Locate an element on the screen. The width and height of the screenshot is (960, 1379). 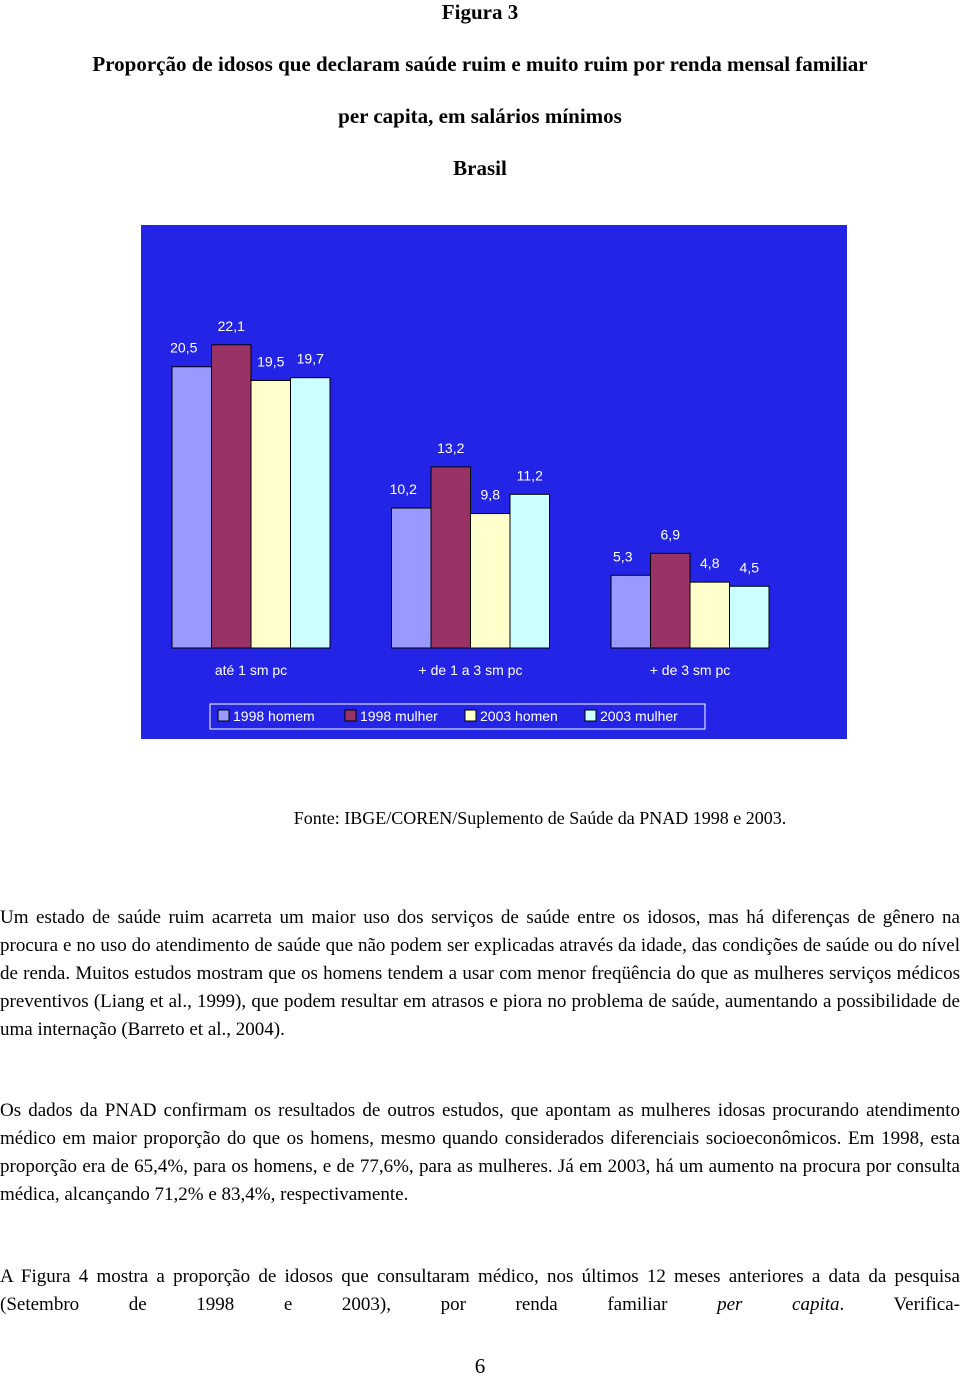
title-line: Brasil is located at coordinates (480, 168).